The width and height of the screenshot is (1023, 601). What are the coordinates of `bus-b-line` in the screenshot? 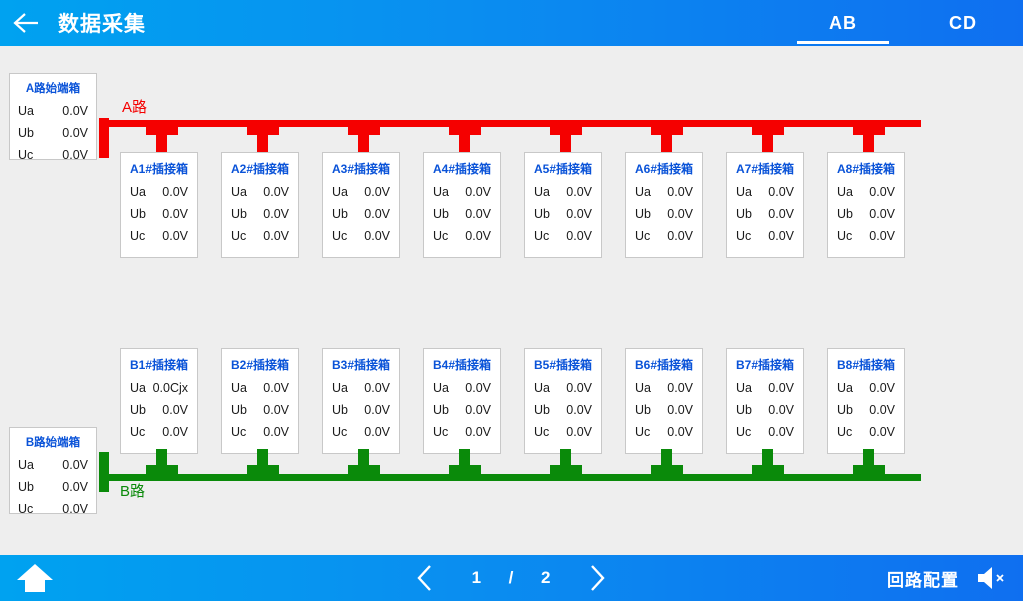 It's located at (510, 477).